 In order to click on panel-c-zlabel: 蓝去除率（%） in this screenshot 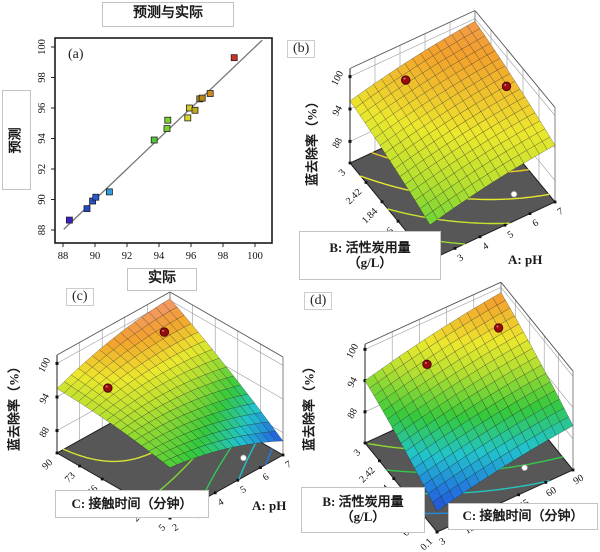, I will do `click(14, 406)`.